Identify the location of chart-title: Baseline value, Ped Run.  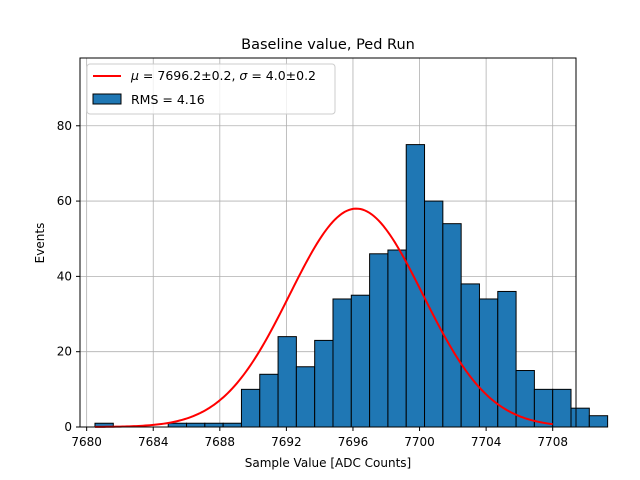
(328, 45).